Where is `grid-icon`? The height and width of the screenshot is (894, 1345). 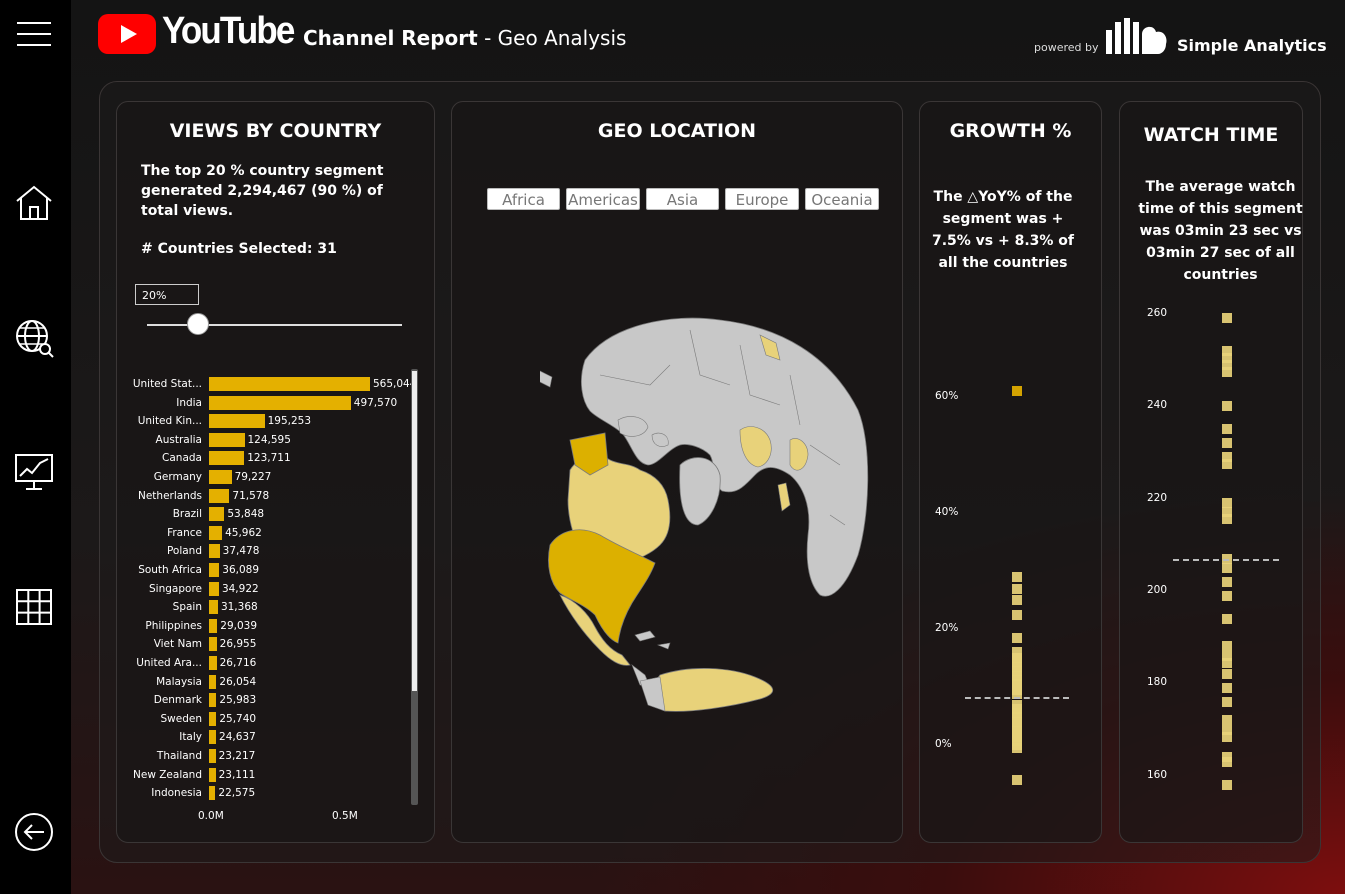
grid-icon is located at coordinates (34, 607).